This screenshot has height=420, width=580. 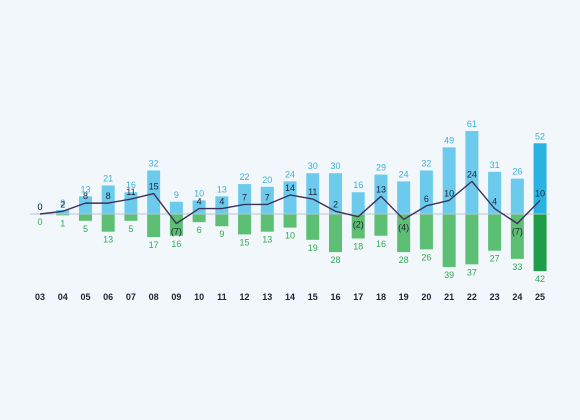 What do you see at coordinates (540, 136) in the screenshot?
I see `data-label-positive: 52` at bounding box center [540, 136].